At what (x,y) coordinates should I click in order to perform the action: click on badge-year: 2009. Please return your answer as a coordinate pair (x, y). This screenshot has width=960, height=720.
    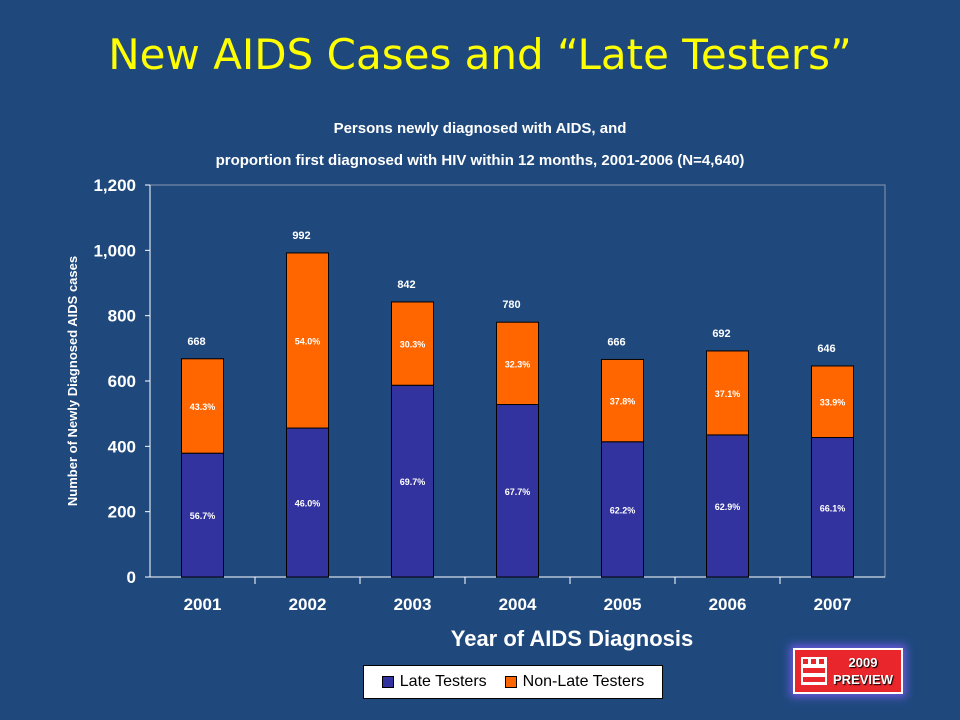
    Looking at the image, I should click on (863, 662).